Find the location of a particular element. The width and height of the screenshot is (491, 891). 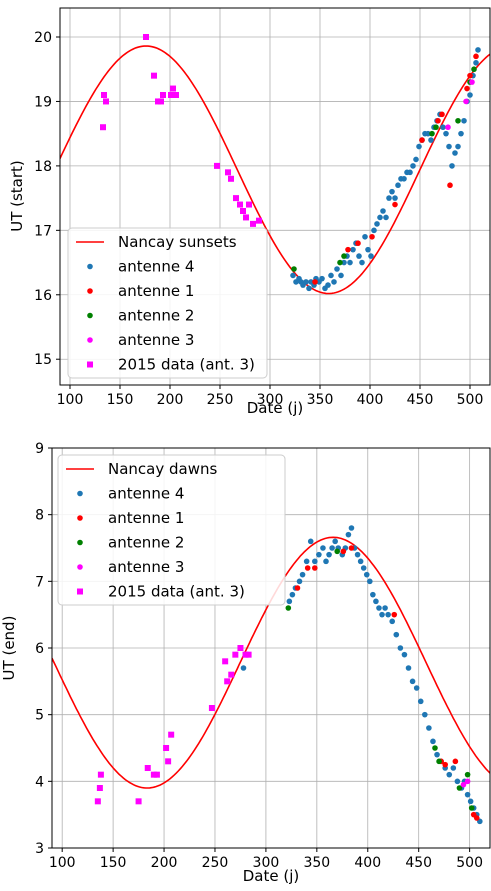

y-tick-label: 20 is located at coordinates (43, 38).